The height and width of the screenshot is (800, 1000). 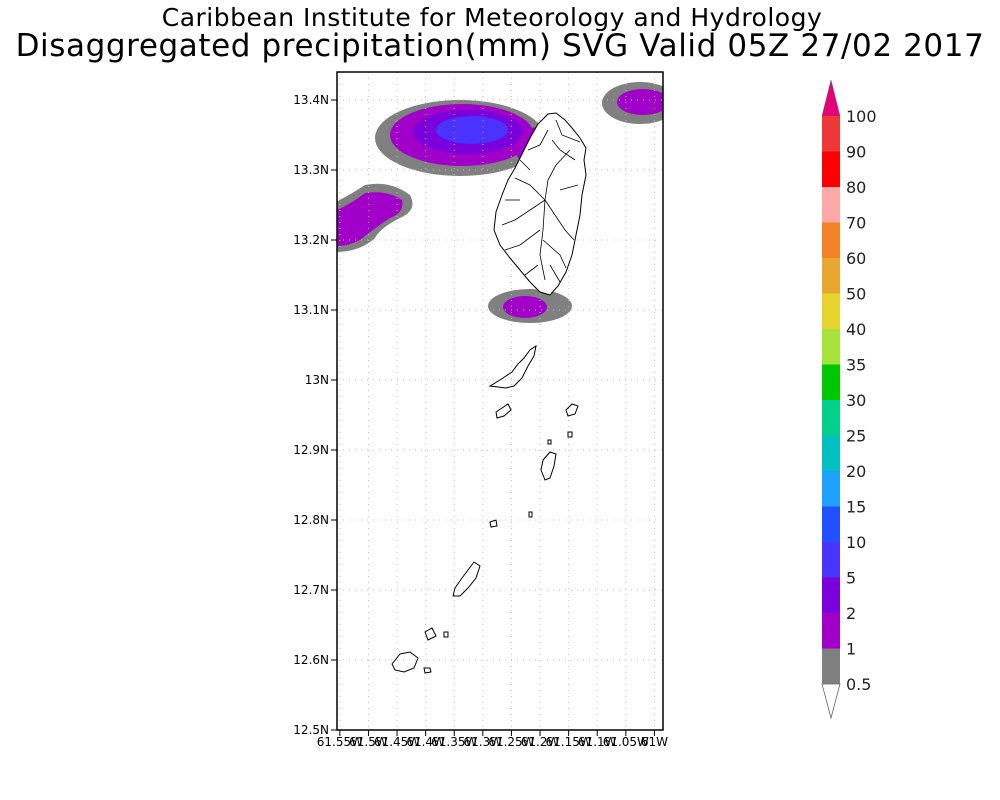 What do you see at coordinates (856, 223) in the screenshot?
I see `legend-label: 70` at bounding box center [856, 223].